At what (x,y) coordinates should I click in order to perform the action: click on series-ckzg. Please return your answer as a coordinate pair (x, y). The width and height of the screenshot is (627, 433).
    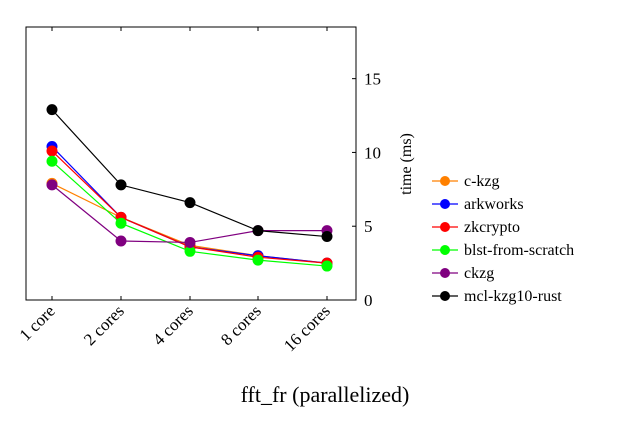
    Looking at the image, I should click on (189, 213).